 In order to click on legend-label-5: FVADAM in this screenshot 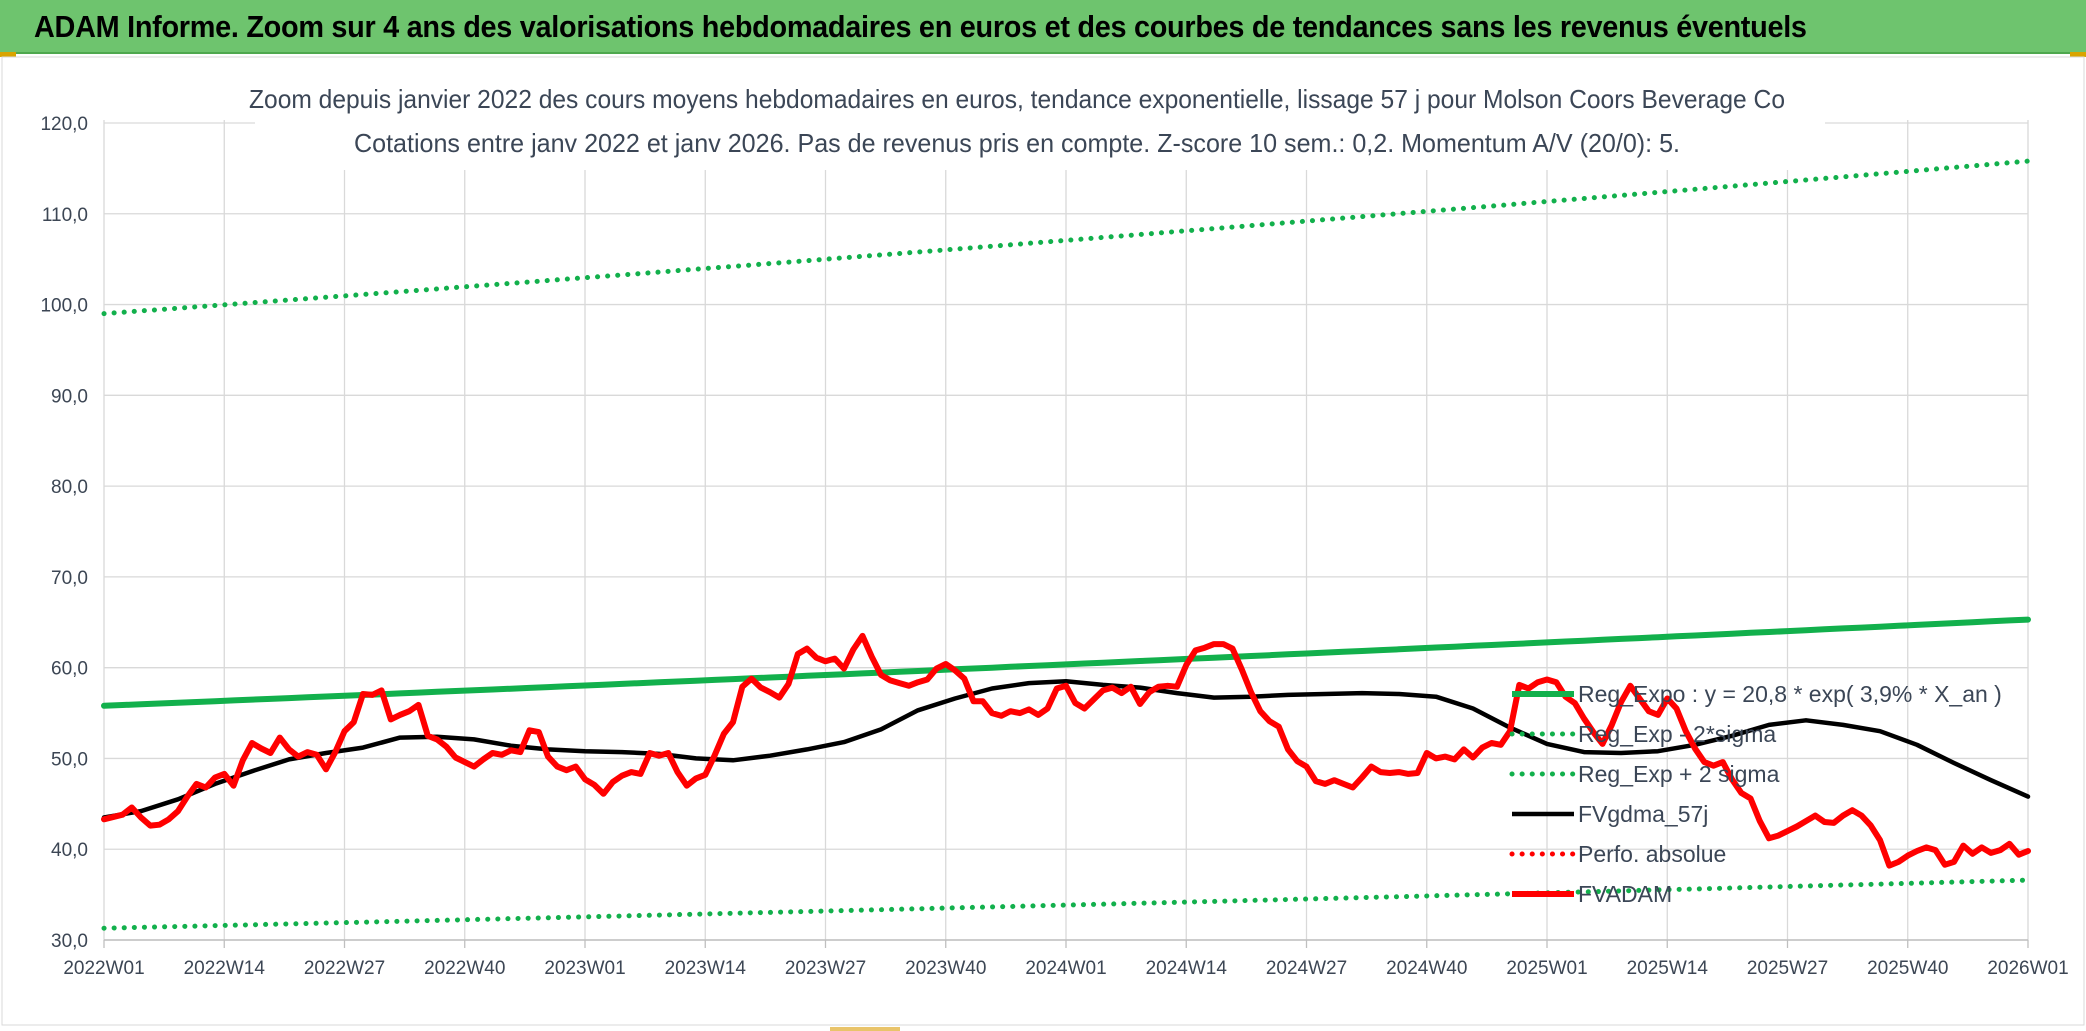, I will do `click(1625, 894)`.